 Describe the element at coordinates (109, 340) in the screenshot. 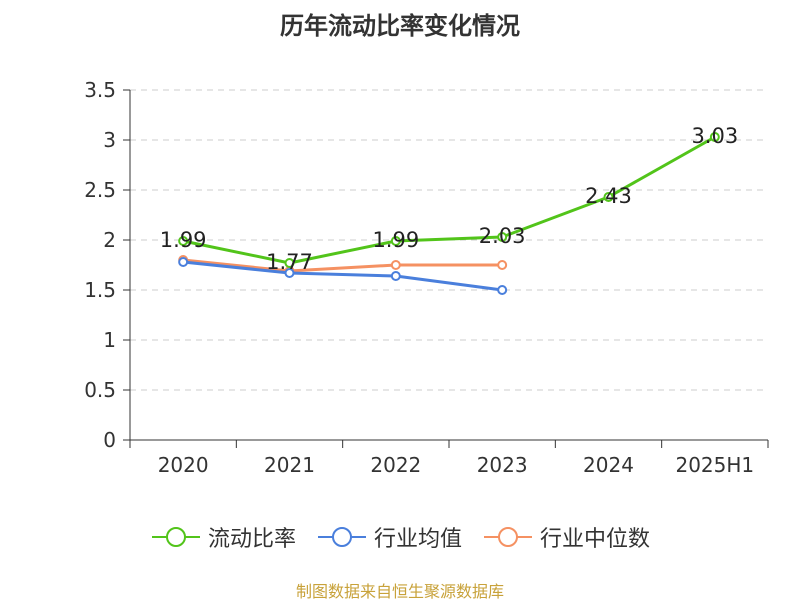

I see `y-tick-label: 1` at that location.